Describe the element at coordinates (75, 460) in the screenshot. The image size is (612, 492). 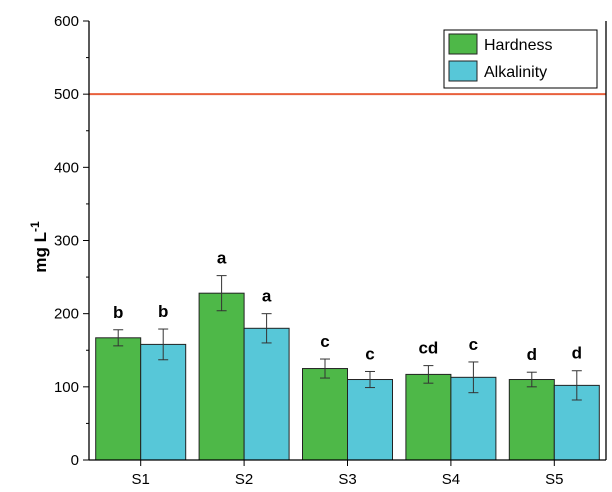
I see `y-tick-label-0: 0` at that location.